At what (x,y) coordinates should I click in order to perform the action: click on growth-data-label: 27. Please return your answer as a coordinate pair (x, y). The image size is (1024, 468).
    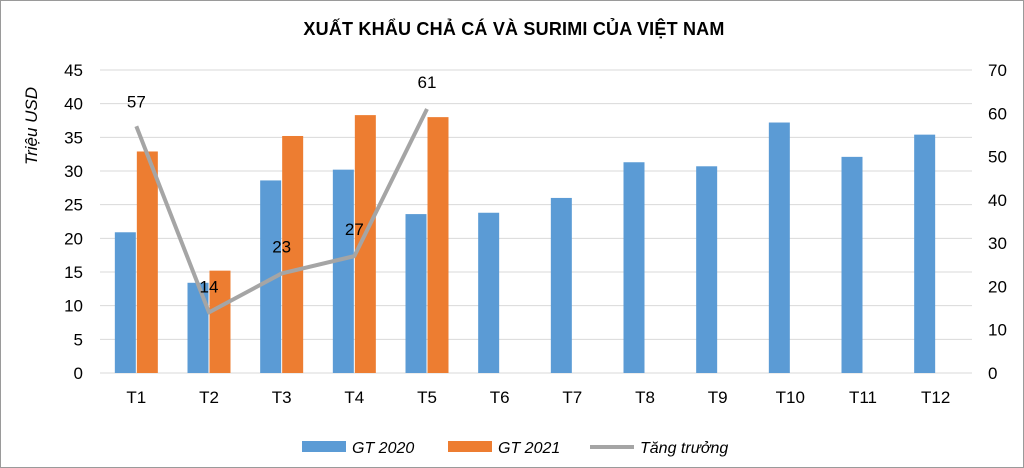
    Looking at the image, I should click on (354, 229).